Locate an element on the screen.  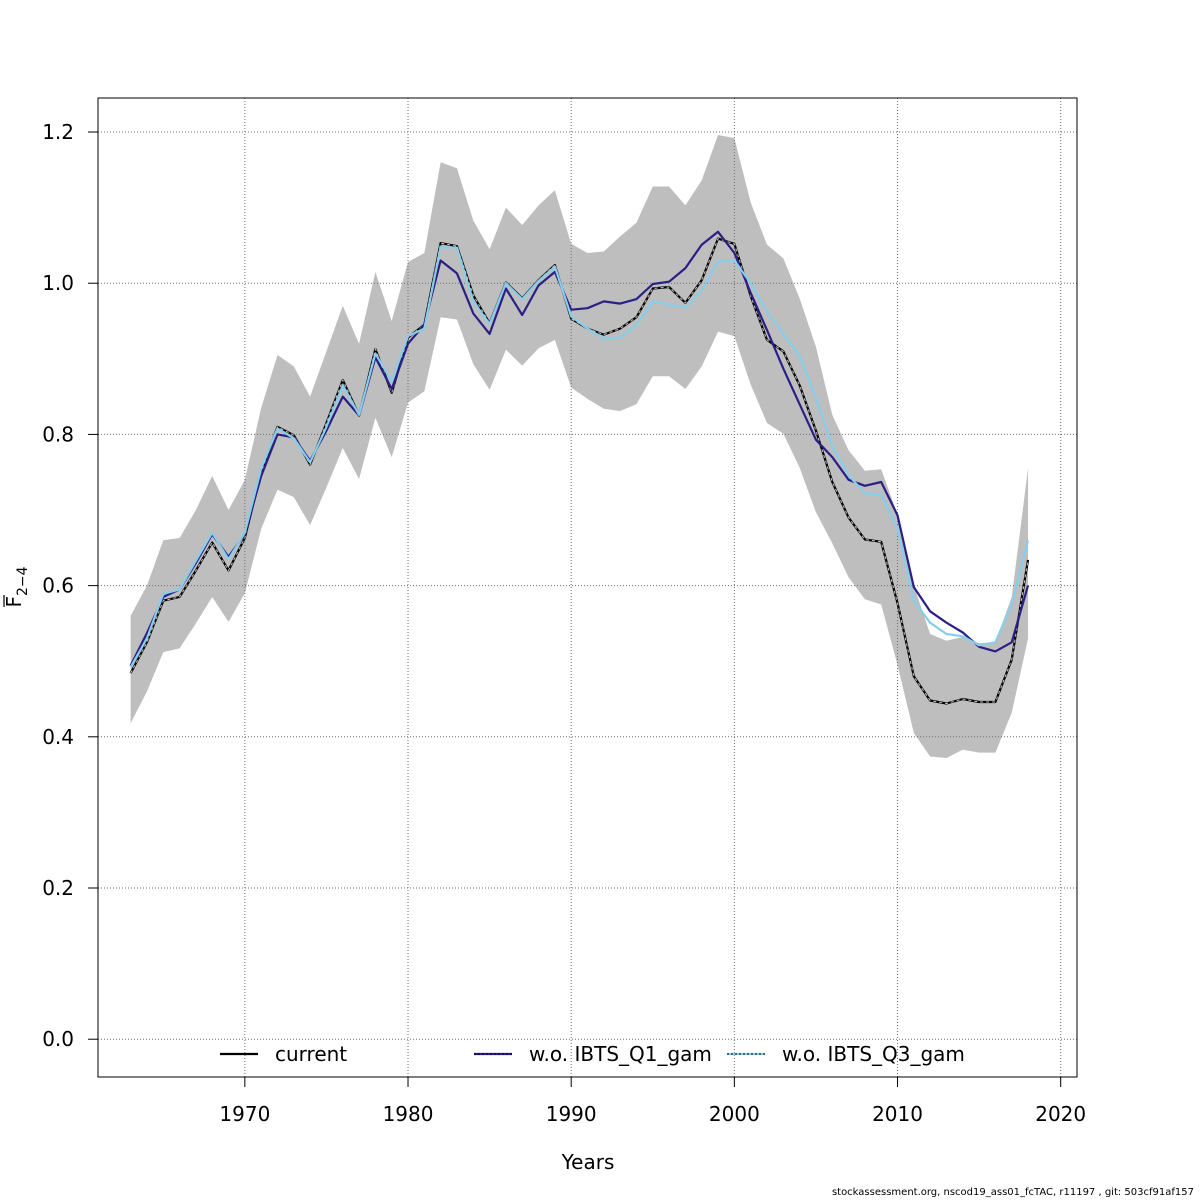
legend-item-2: w.o. IBTS_Q3_gam is located at coordinates (846, 1054).